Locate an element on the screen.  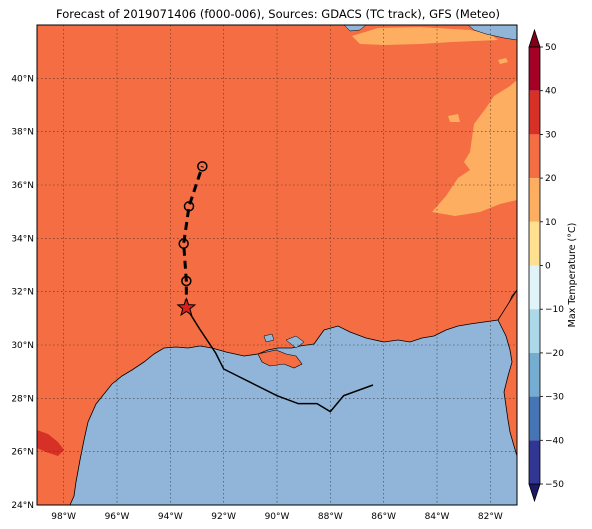
current-position-star is located at coordinates (186, 307).